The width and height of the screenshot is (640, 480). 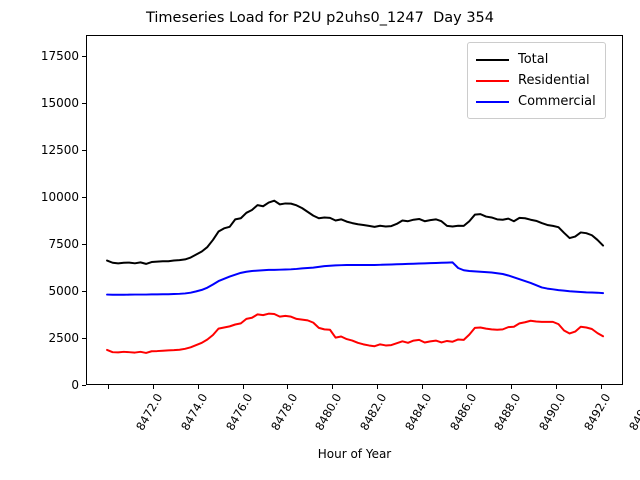 I want to click on x-tick-label: 8484.0, so click(x=418, y=412).